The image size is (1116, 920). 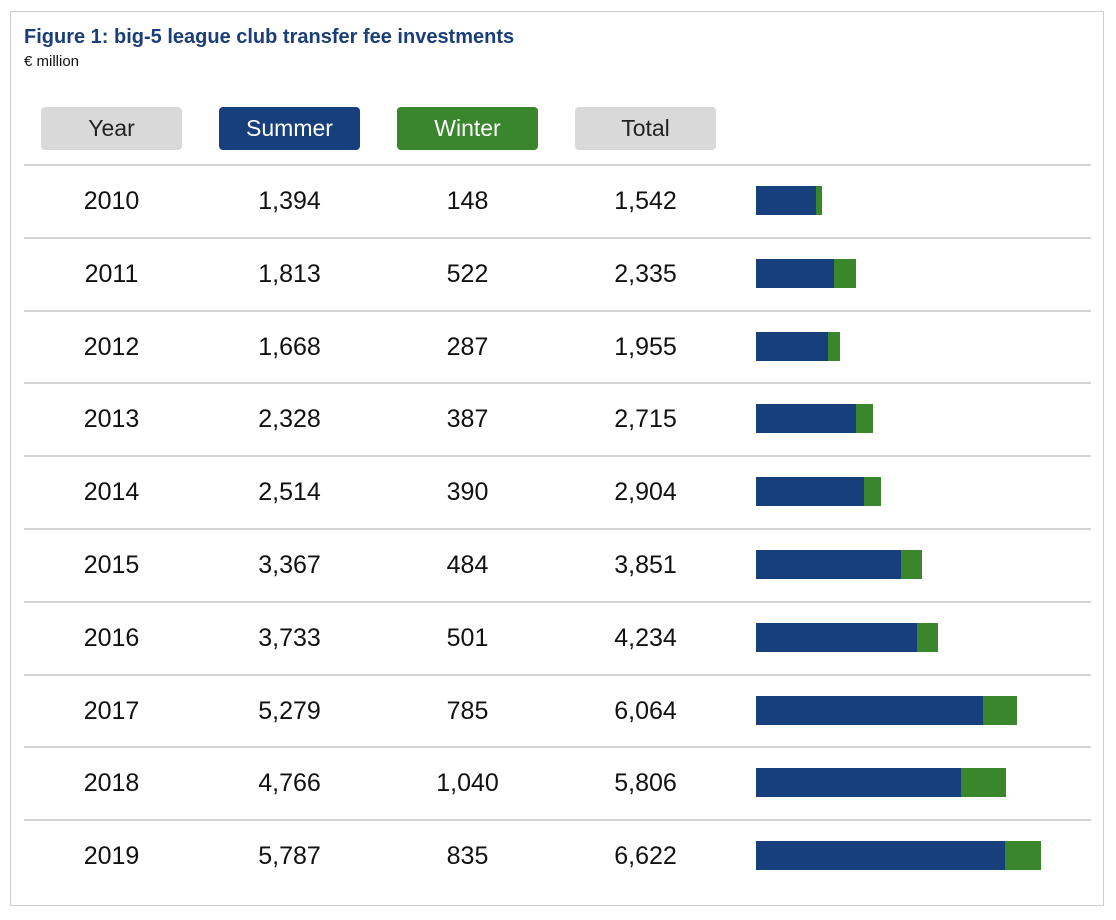 I want to click on cell-winter: 287, so click(x=467, y=346).